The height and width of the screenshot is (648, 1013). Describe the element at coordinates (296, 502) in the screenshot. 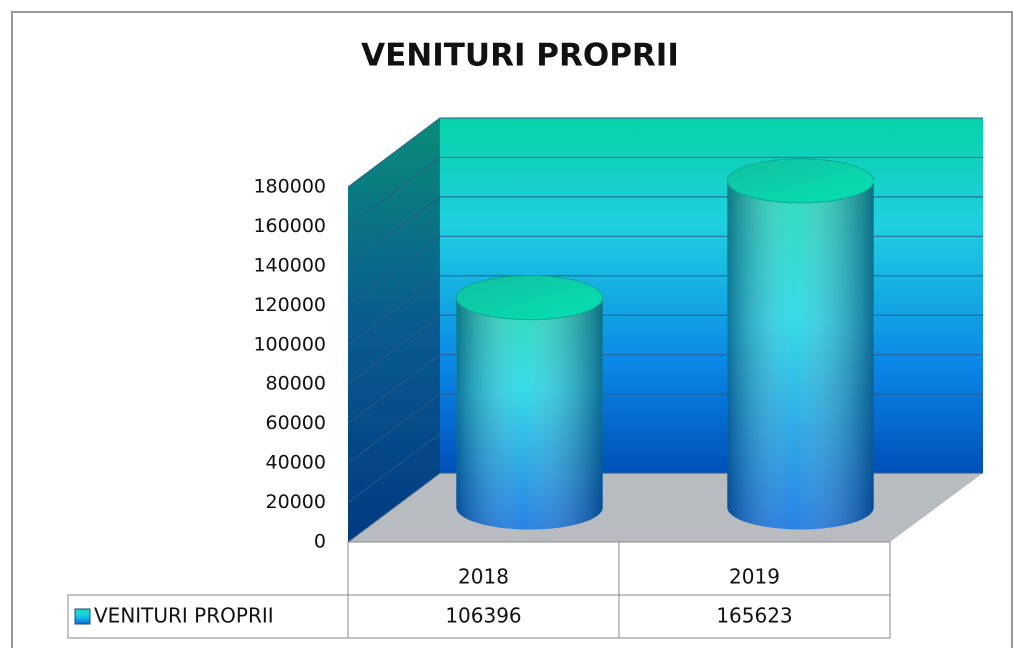

I see `y-tick-label: 20000` at that location.